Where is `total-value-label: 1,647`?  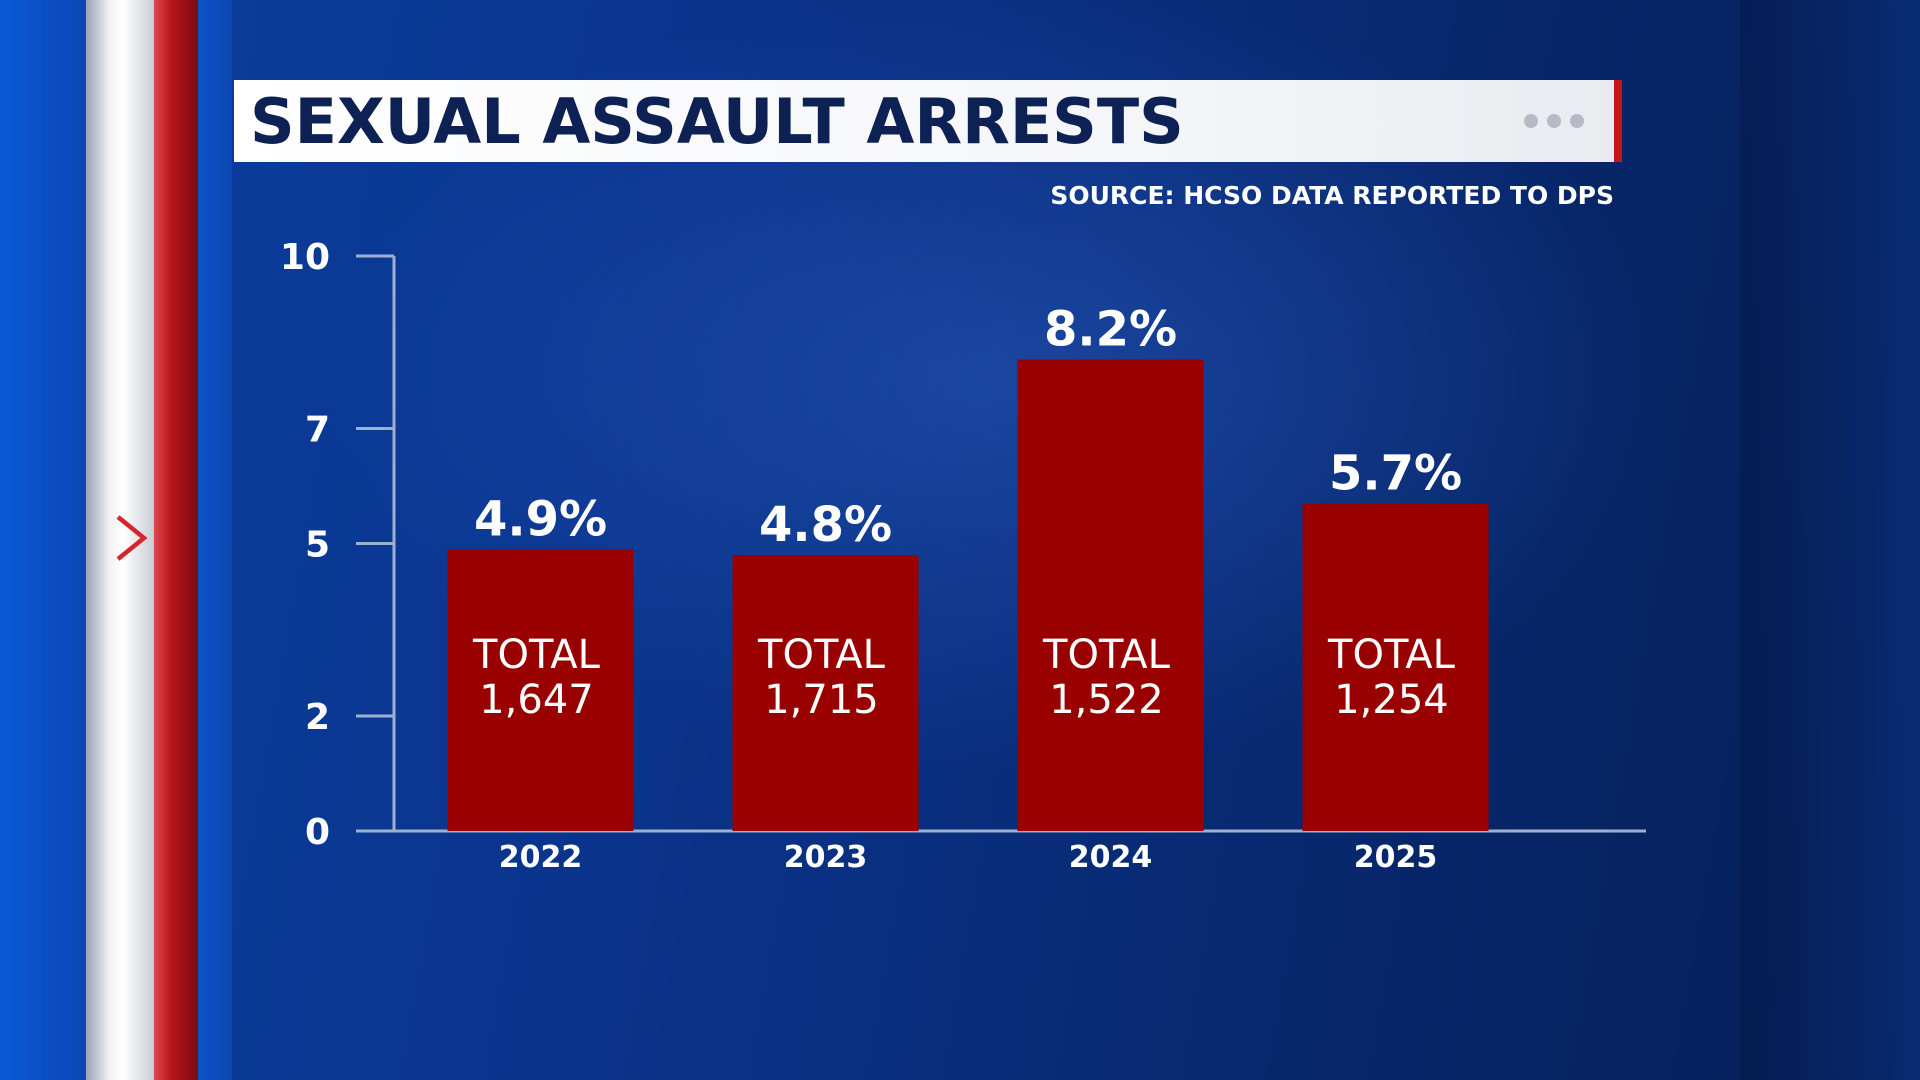
total-value-label: 1,647 is located at coordinates (536, 700).